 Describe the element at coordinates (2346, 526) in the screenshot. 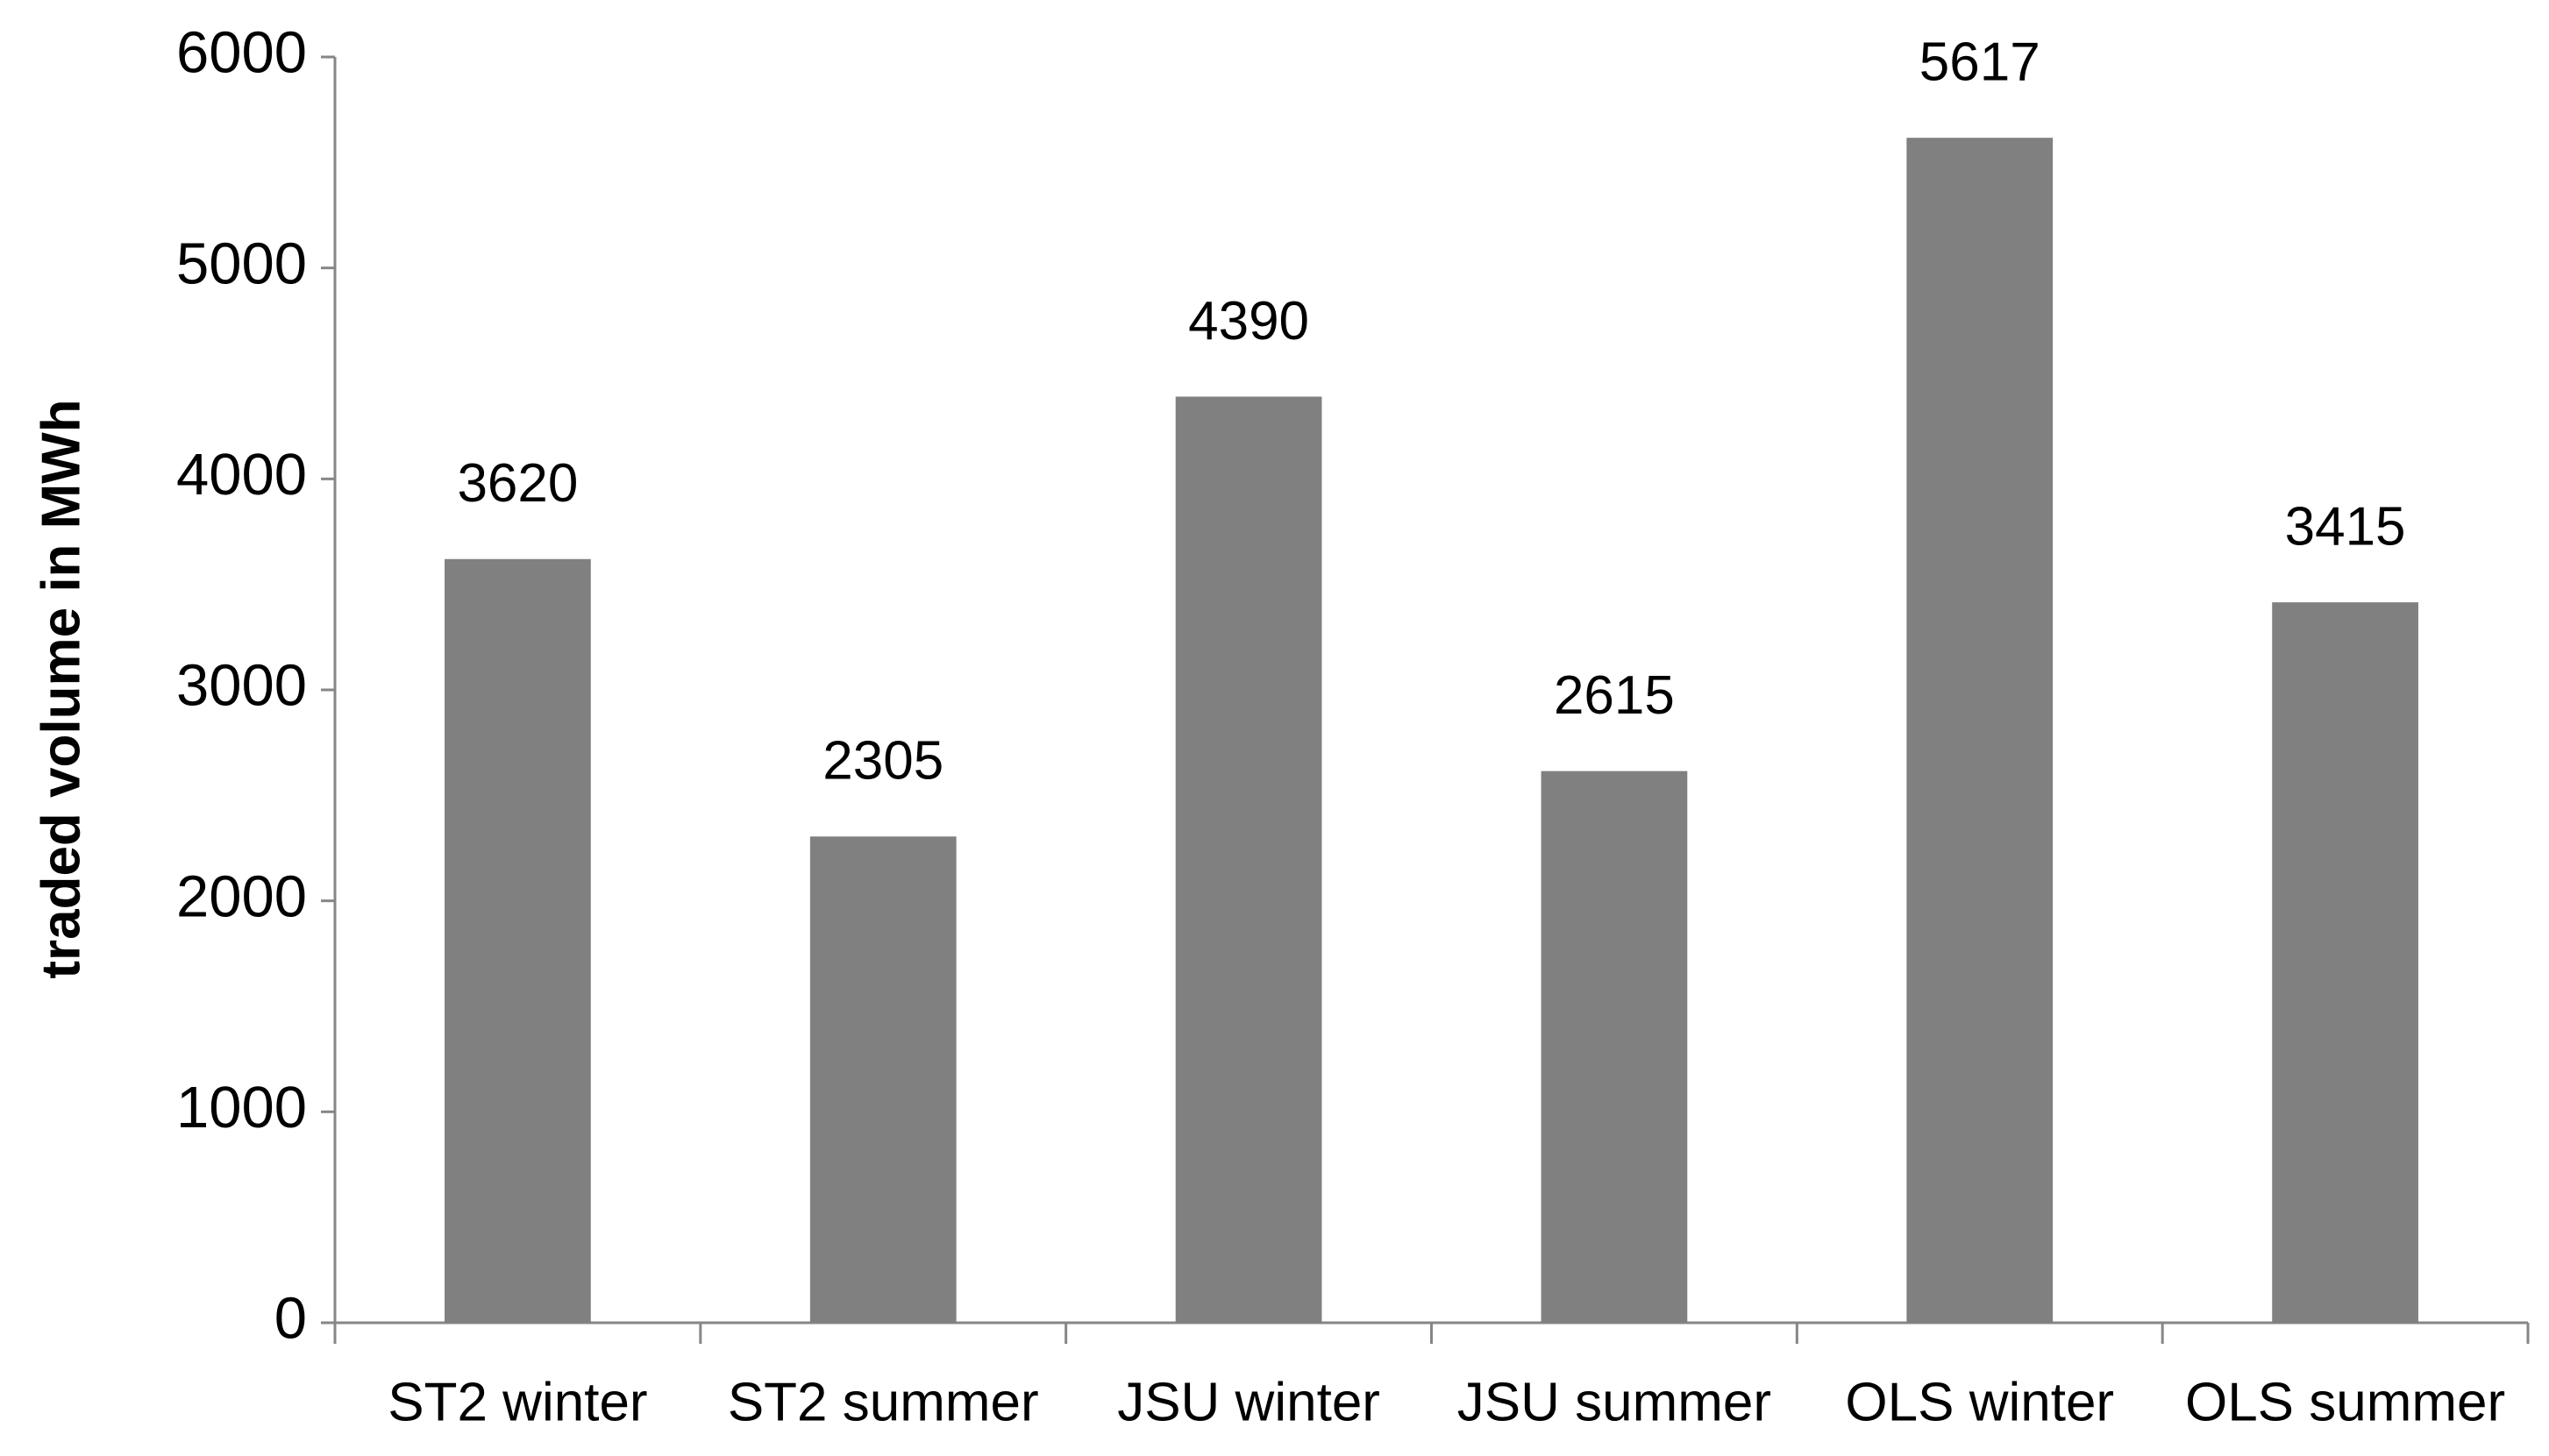

I see `data-label: 3415` at that location.